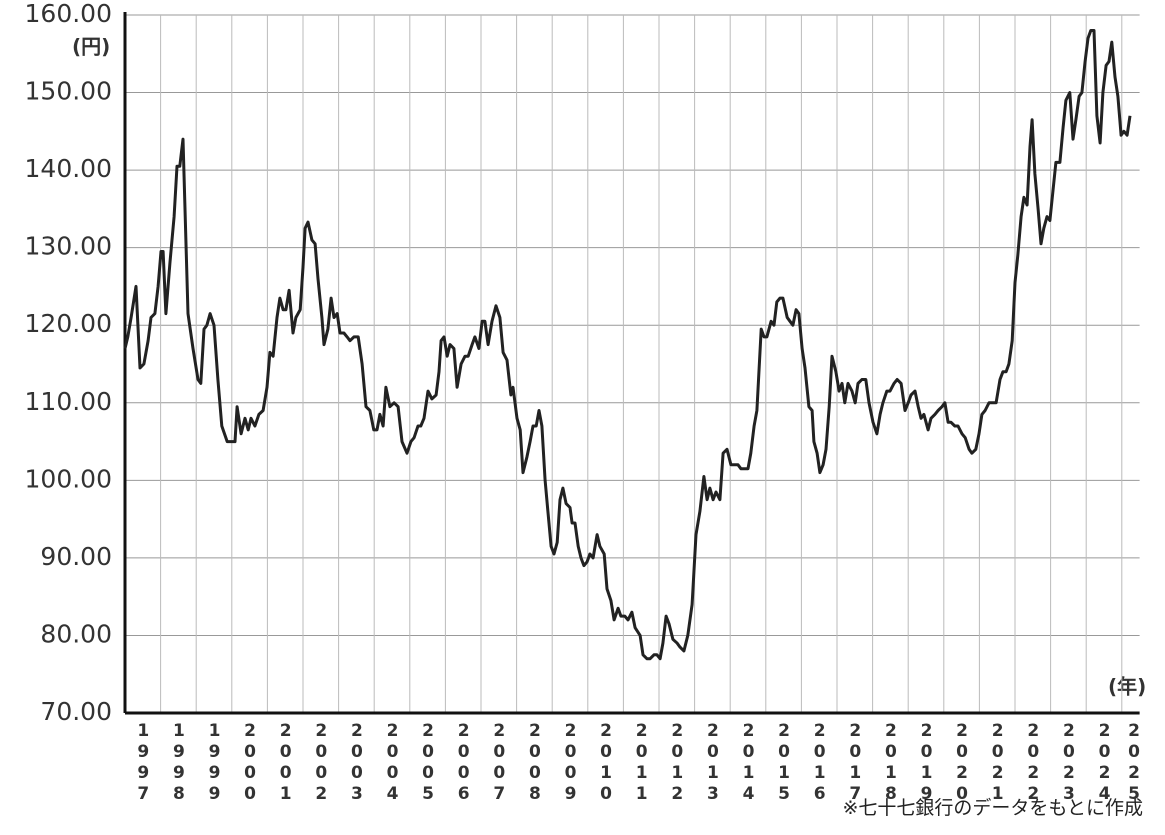 The height and width of the screenshot is (835, 1165). I want to click on x-tick-label: 2024, so click(1104, 763).